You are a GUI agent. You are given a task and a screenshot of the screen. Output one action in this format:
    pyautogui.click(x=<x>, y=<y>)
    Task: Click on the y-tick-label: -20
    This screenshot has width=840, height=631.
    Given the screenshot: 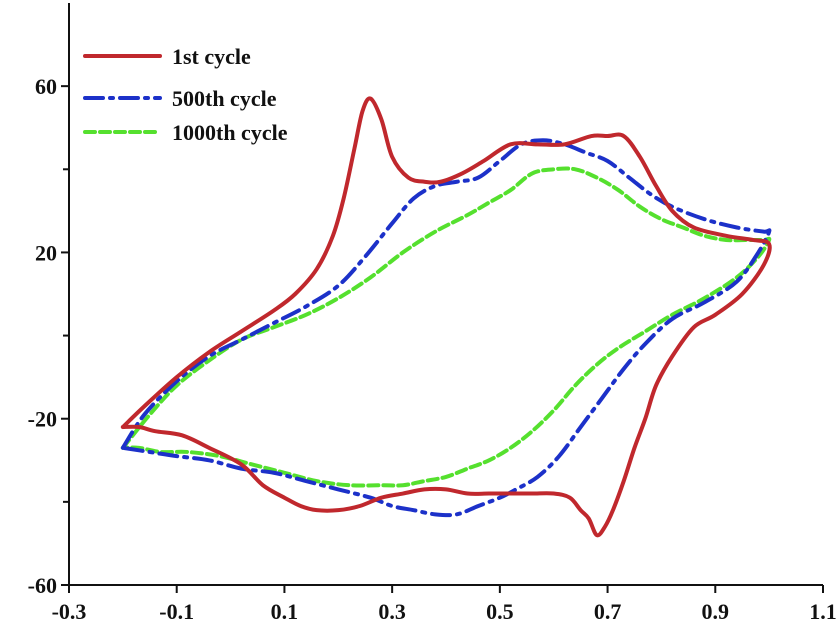 What is the action you would take?
    pyautogui.click(x=42, y=419)
    